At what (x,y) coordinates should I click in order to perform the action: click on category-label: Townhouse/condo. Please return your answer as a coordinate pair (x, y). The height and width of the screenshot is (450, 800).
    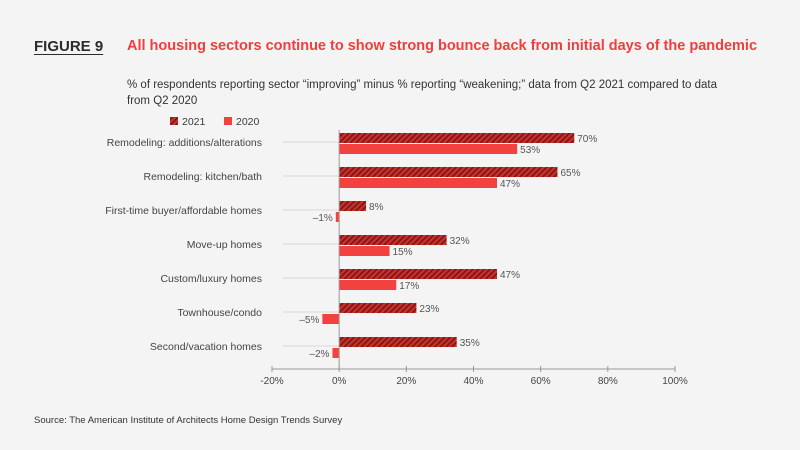
    Looking at the image, I should click on (219, 313).